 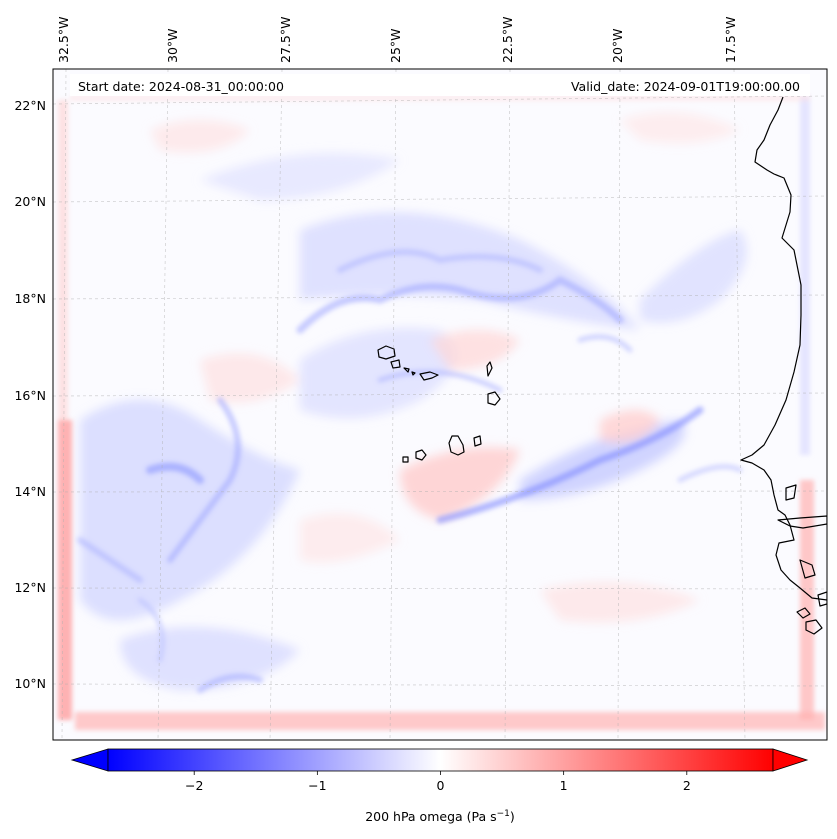 I want to click on lat-label-22n: 22°N, so click(x=30, y=105).